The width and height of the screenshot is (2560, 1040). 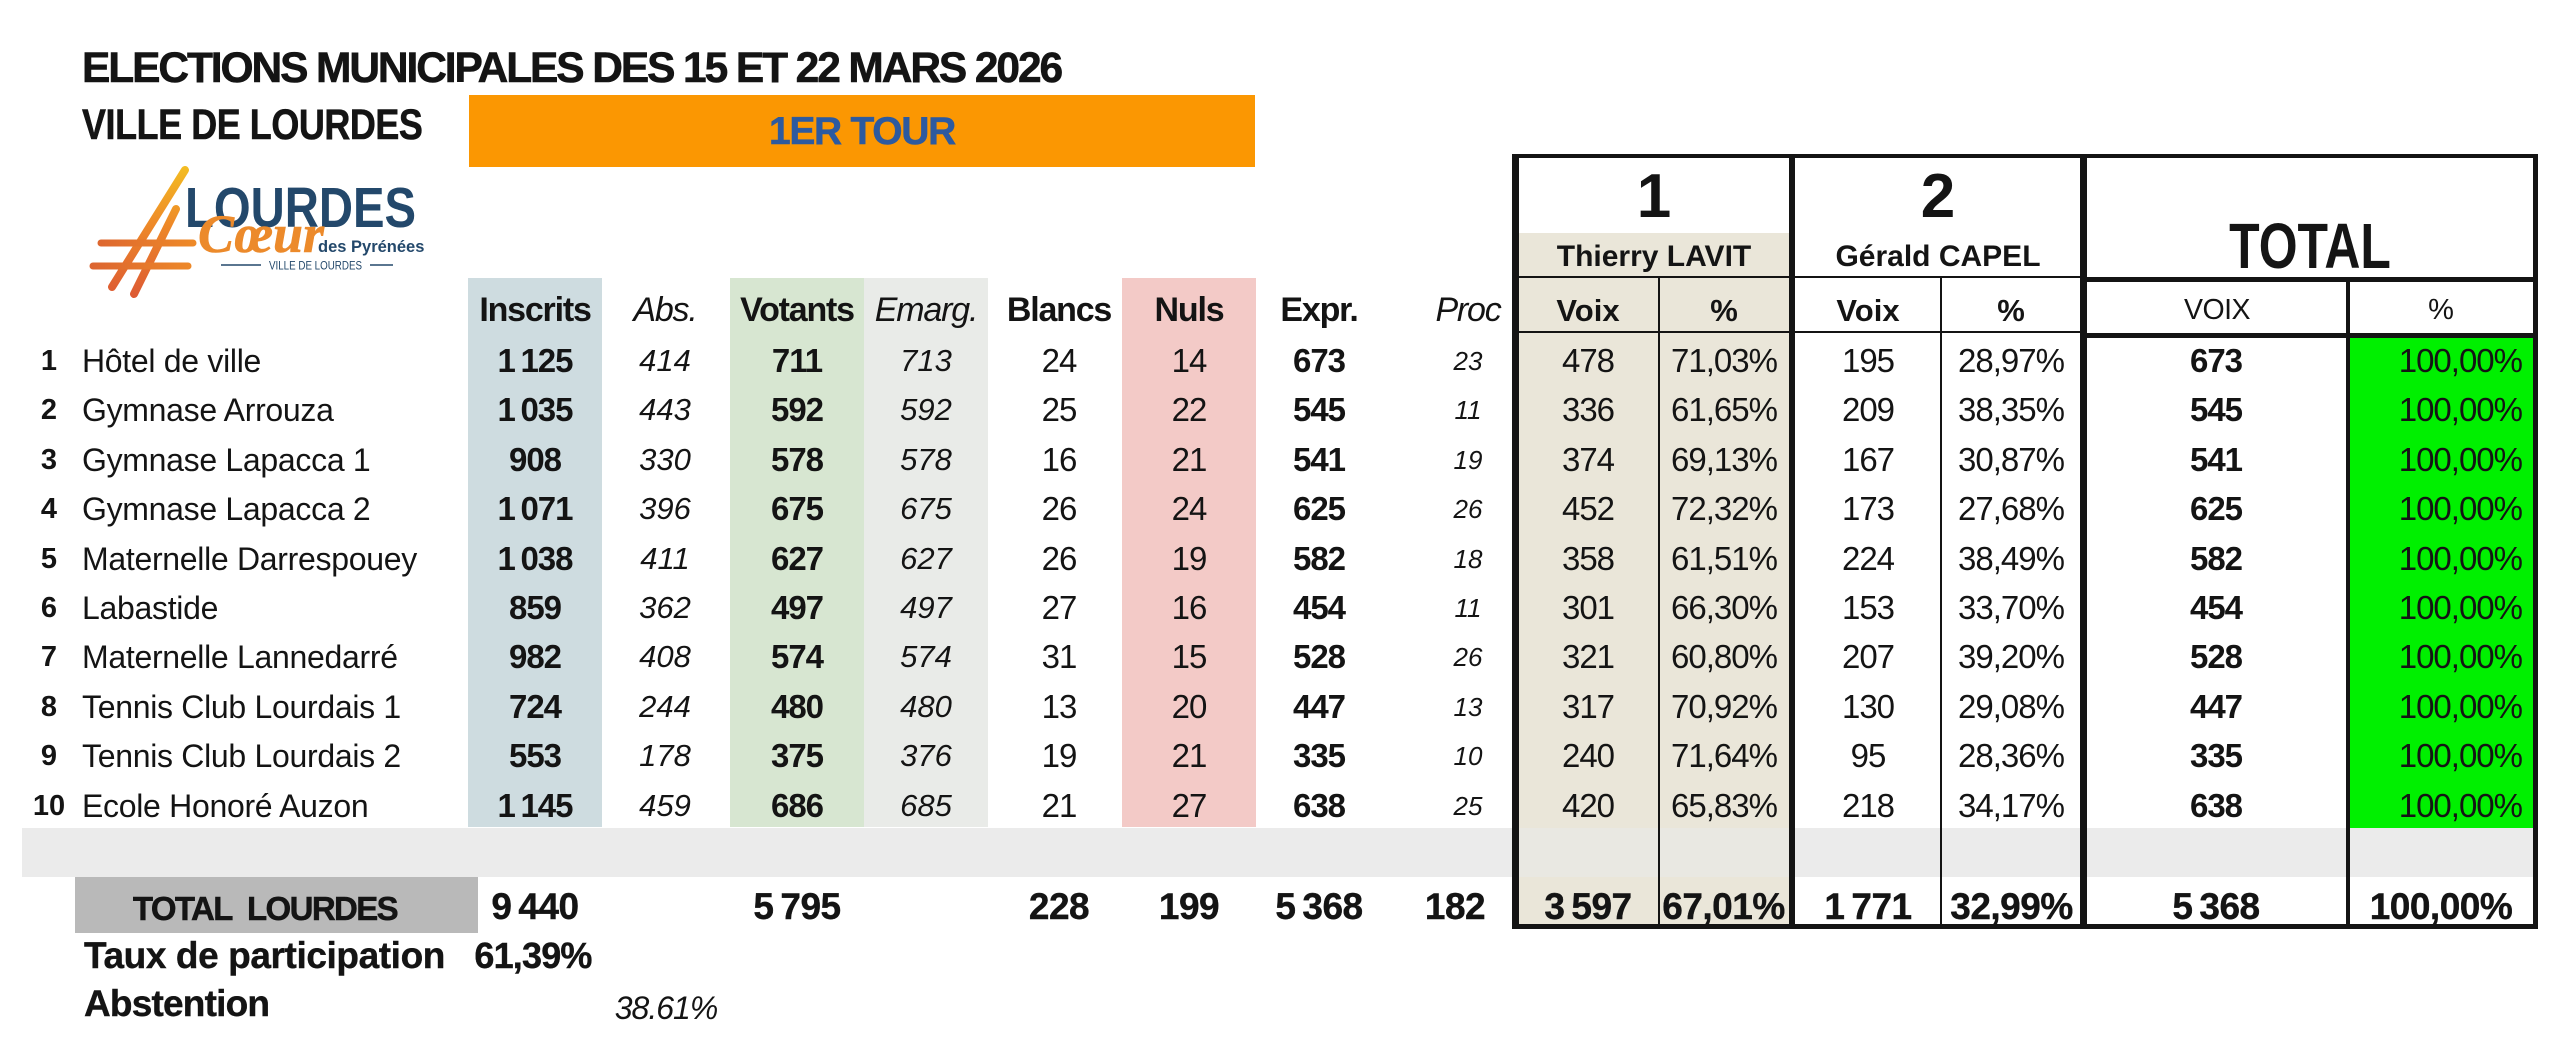 I want to click on svg-text: LOURDES, so click(x=300, y=208).